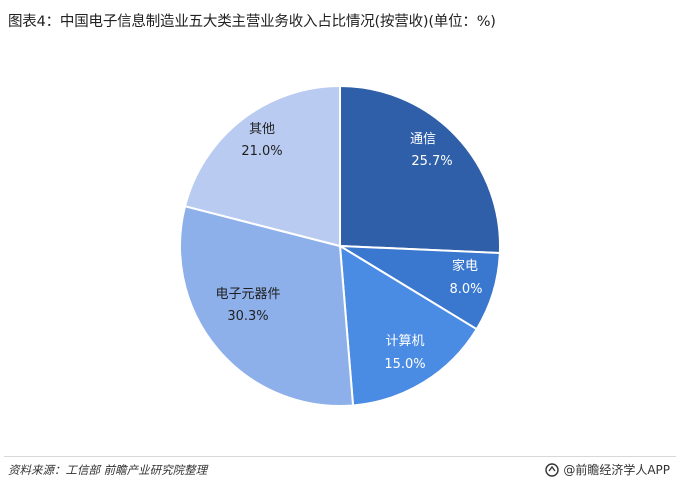 This screenshot has height=493, width=680. Describe the element at coordinates (404, 341) in the screenshot. I see `slice-category-label: 计算机` at that location.